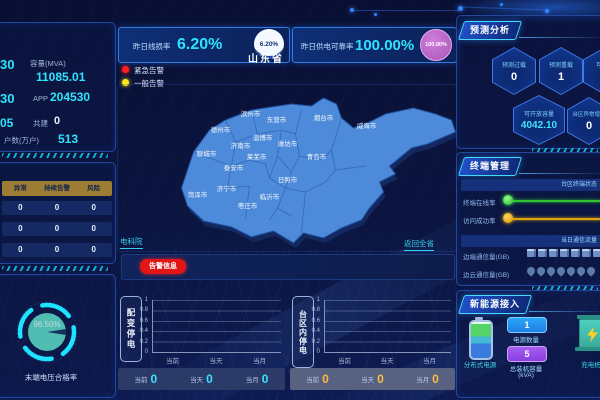 Image resolution: width=600 pixels, height=400 pixels. What do you see at coordinates (508, 218) in the screenshot?
I see `access-rate-knob` at bounding box center [508, 218].